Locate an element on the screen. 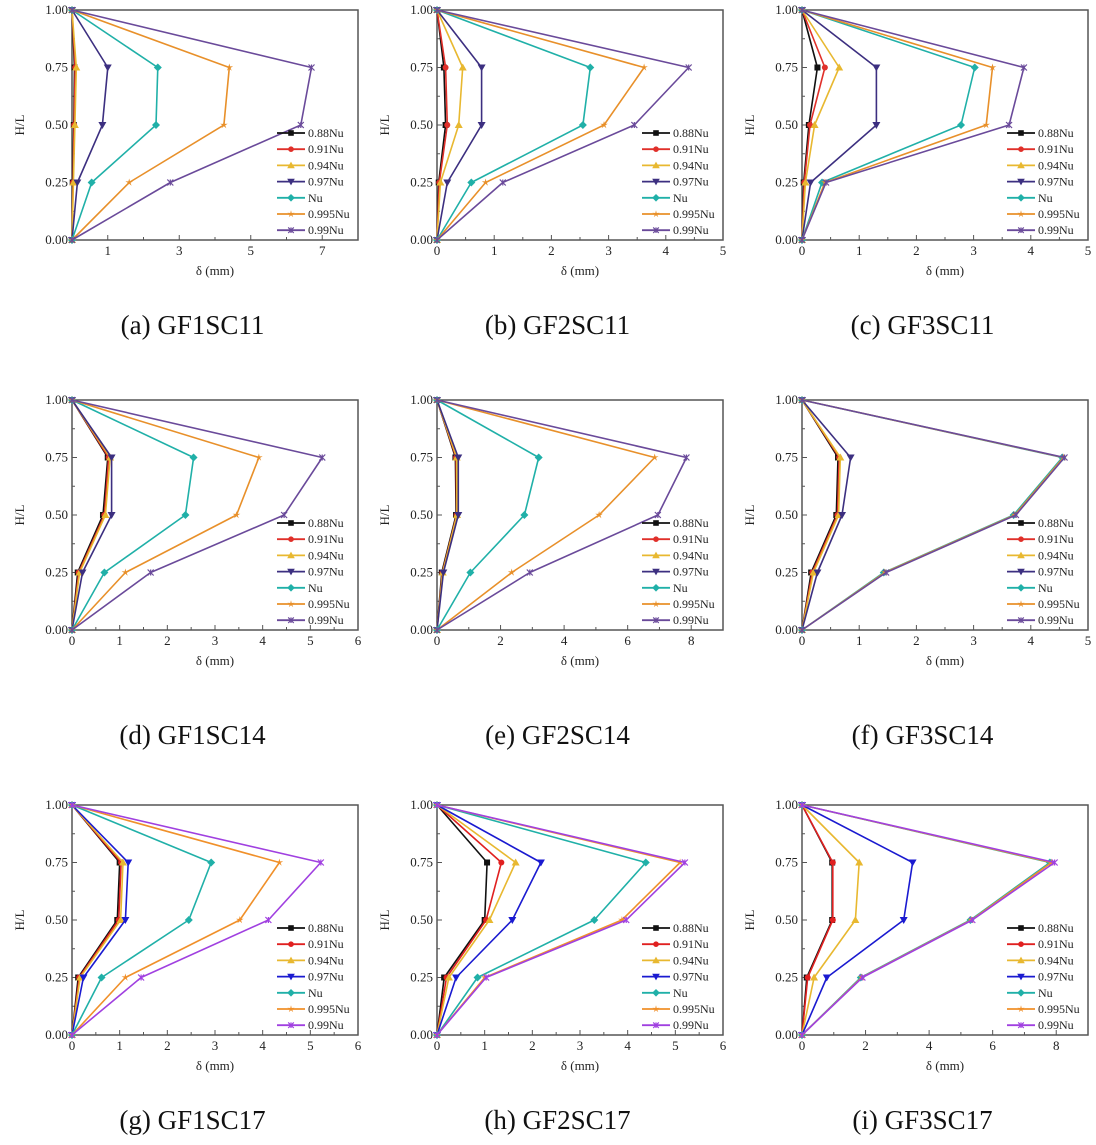 This screenshot has height=1145, width=1096. x-tick-label: 5 is located at coordinates (251, 250).